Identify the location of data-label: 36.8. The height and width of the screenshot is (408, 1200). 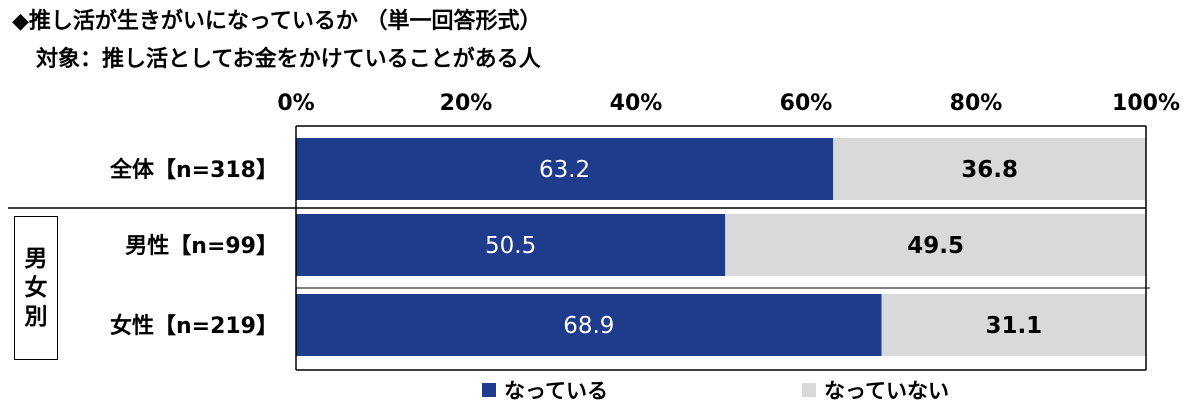
(989, 170).